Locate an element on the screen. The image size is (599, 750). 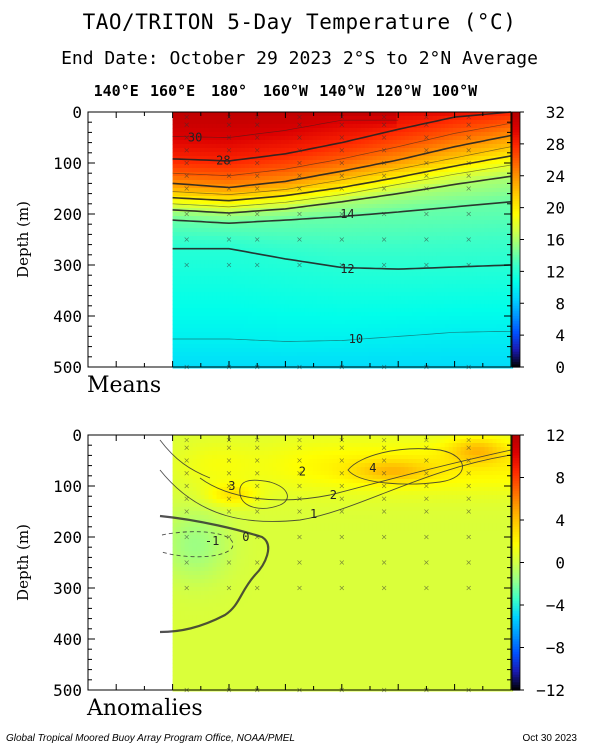
chart-title: TAO/TRITON 5-Day Temperature (°C) is located at coordinates (299, 22).